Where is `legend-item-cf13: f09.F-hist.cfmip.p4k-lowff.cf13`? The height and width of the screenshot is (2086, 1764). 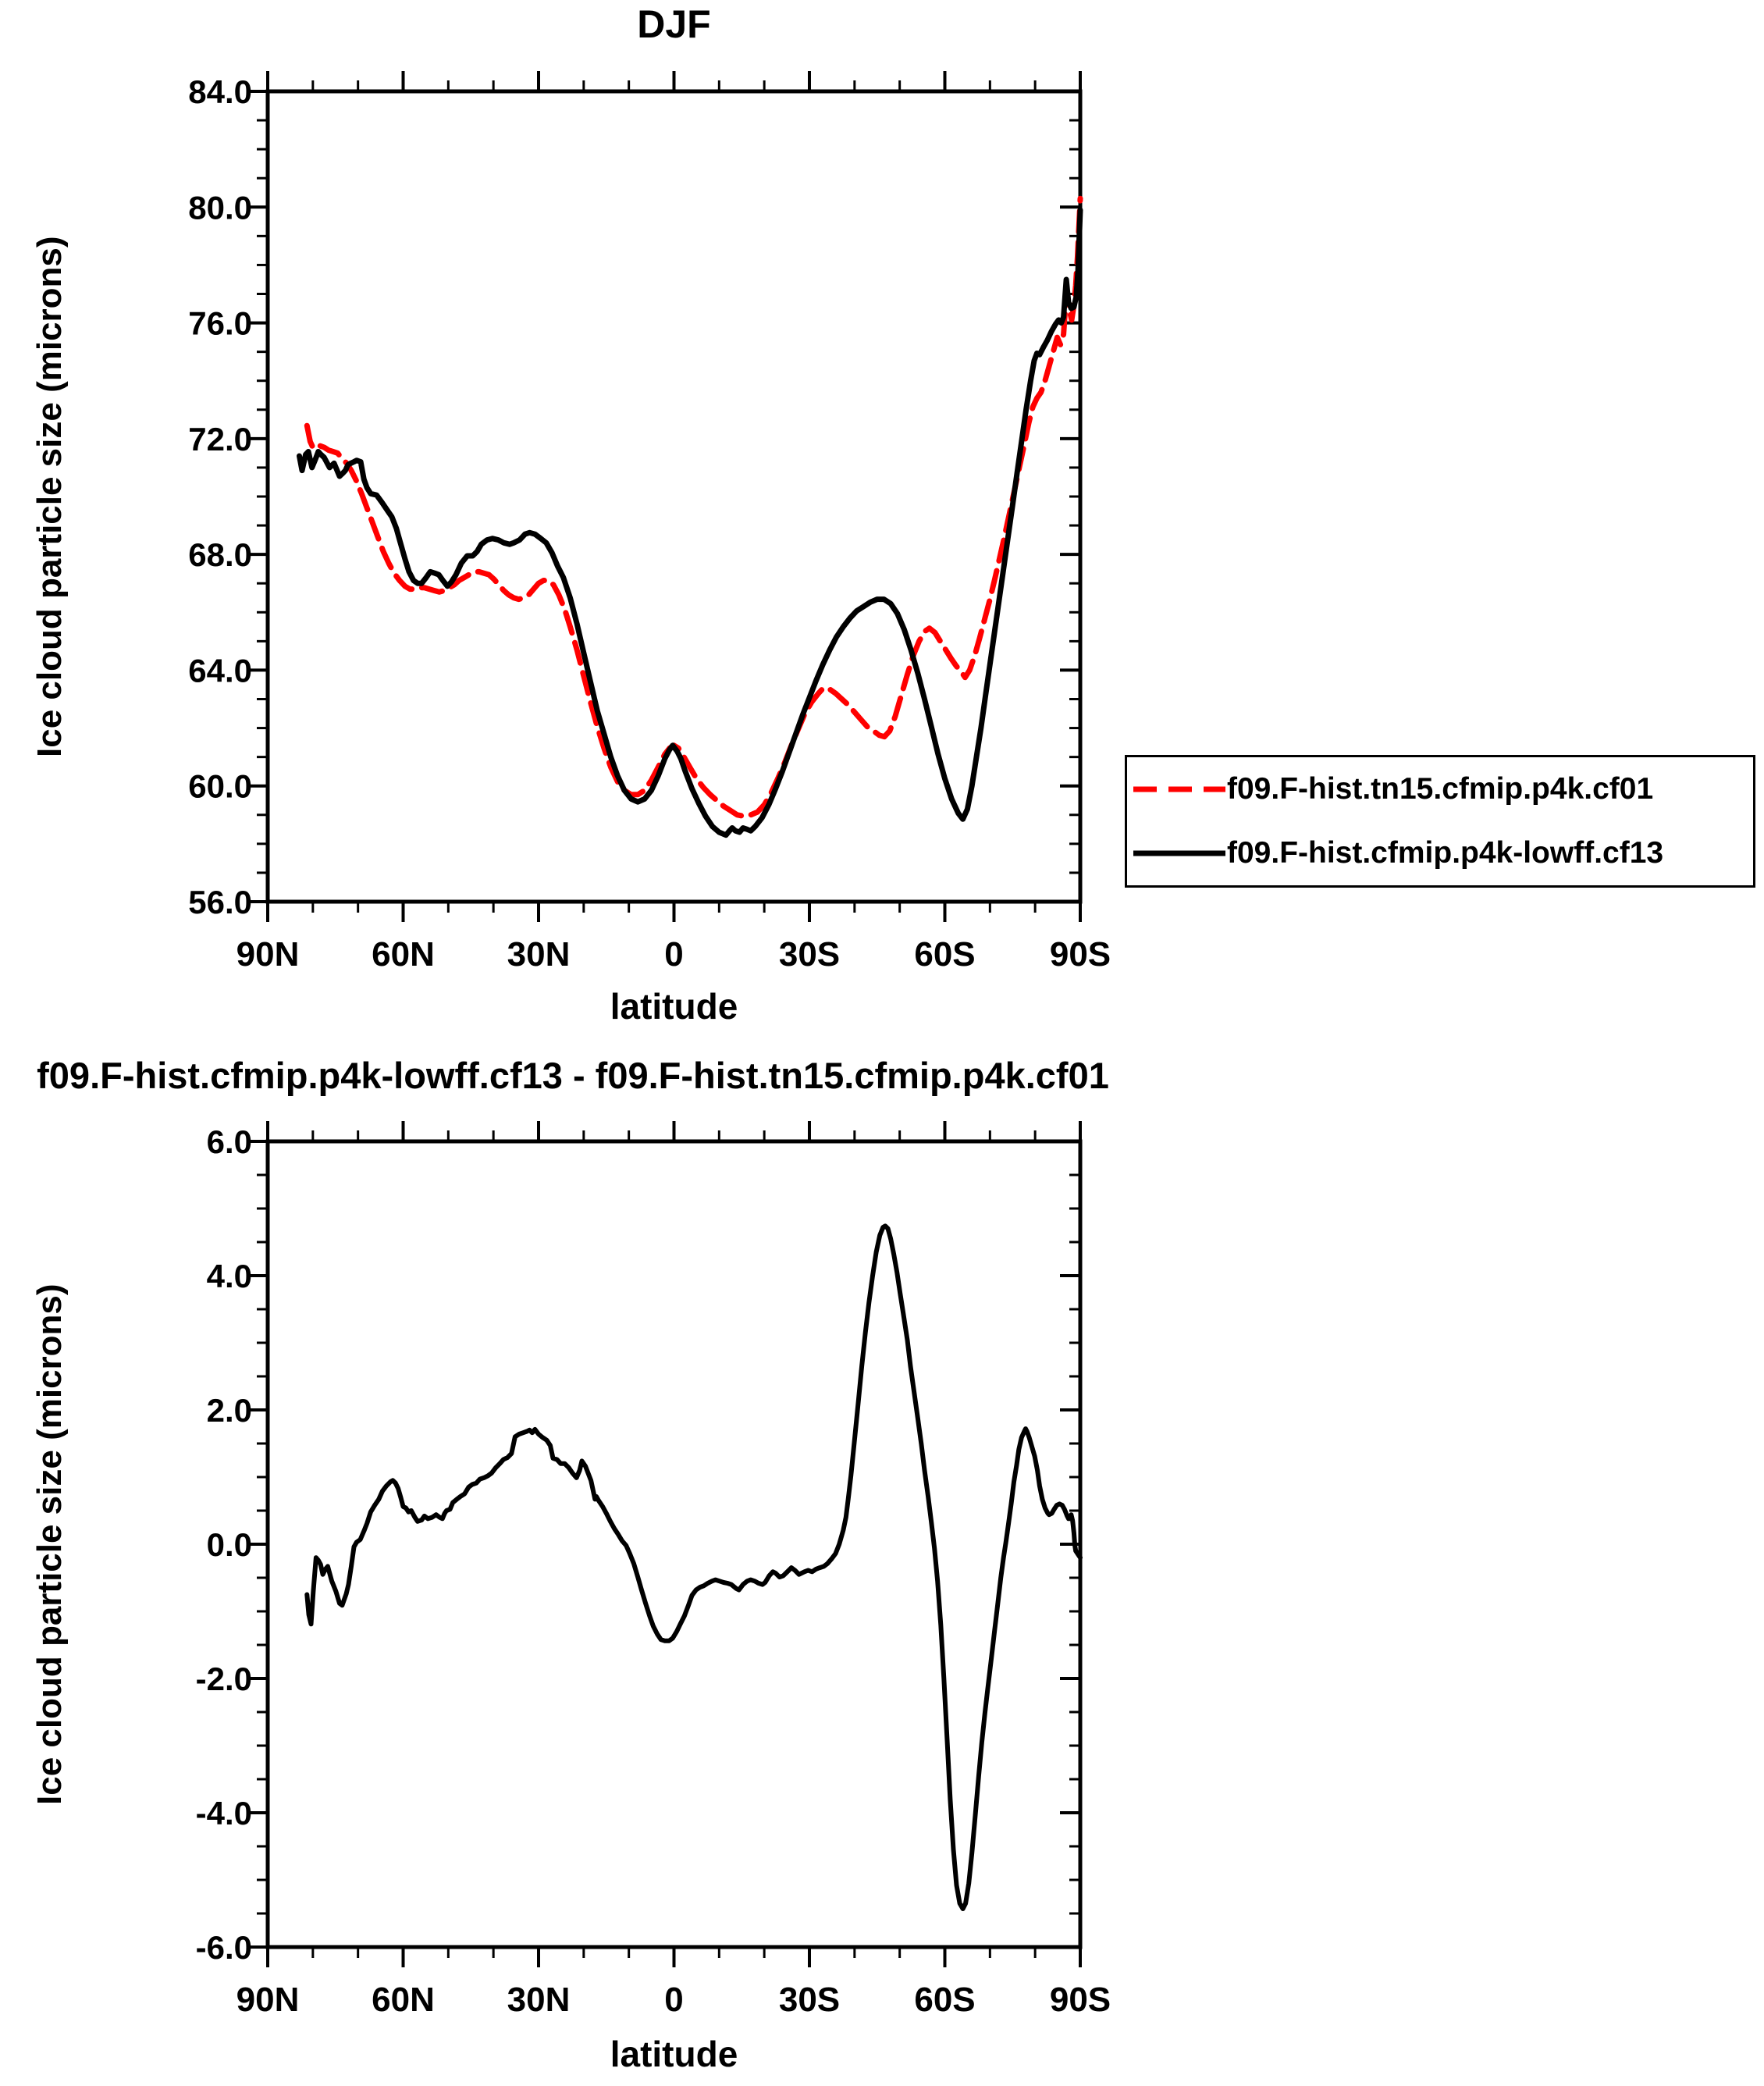 legend-item-cf13: f09.F-hist.cfmip.p4k-lowff.cf13 is located at coordinates (1440, 854).